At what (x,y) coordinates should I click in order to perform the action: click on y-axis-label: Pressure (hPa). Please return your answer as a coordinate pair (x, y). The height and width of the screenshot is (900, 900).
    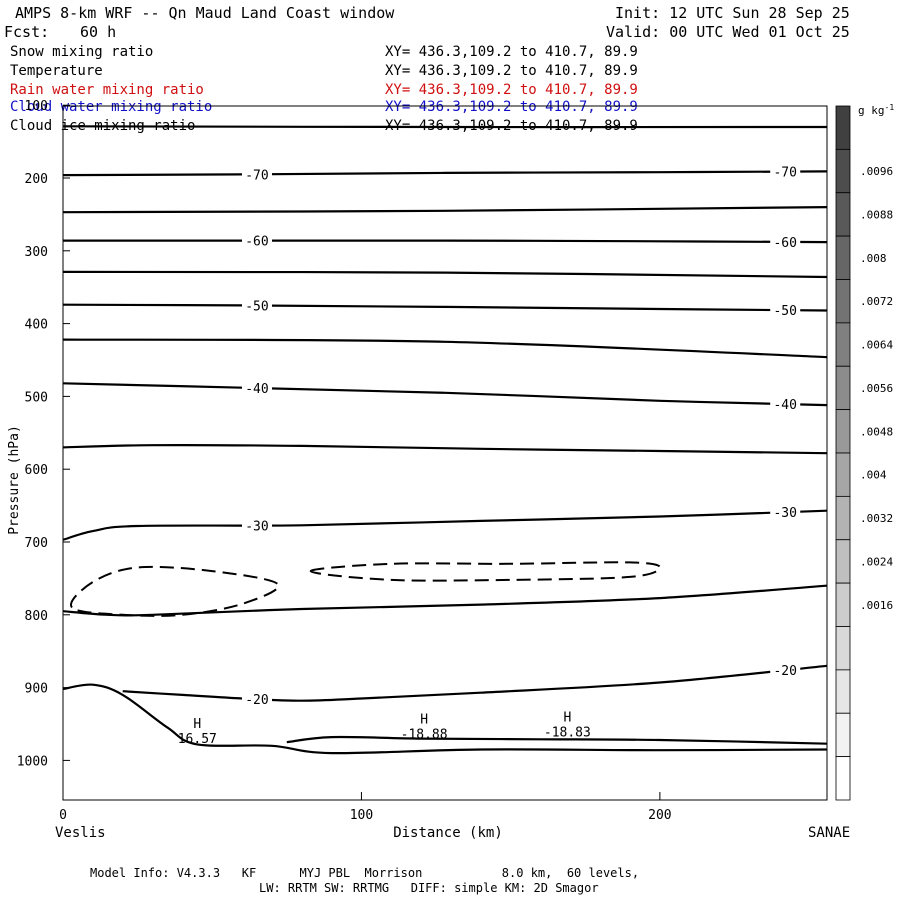
    Looking at the image, I should click on (14, 480).